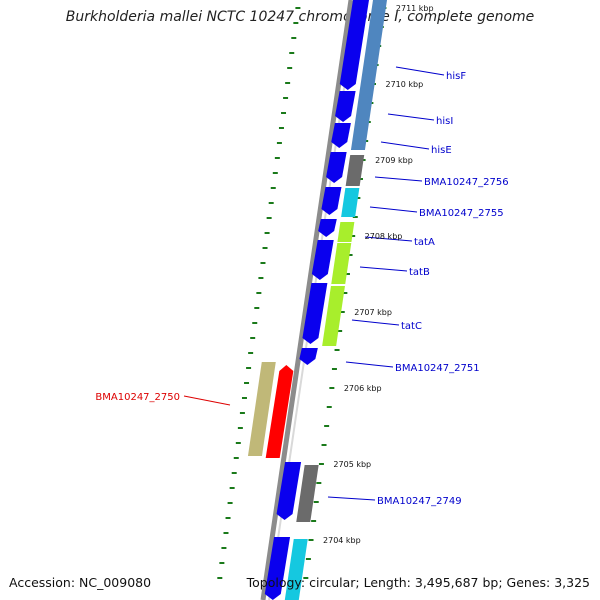 The width and height of the screenshot is (600, 600). Describe the element at coordinates (373, 312) in the screenshot. I see `scale-label: 2707 kbp` at that location.